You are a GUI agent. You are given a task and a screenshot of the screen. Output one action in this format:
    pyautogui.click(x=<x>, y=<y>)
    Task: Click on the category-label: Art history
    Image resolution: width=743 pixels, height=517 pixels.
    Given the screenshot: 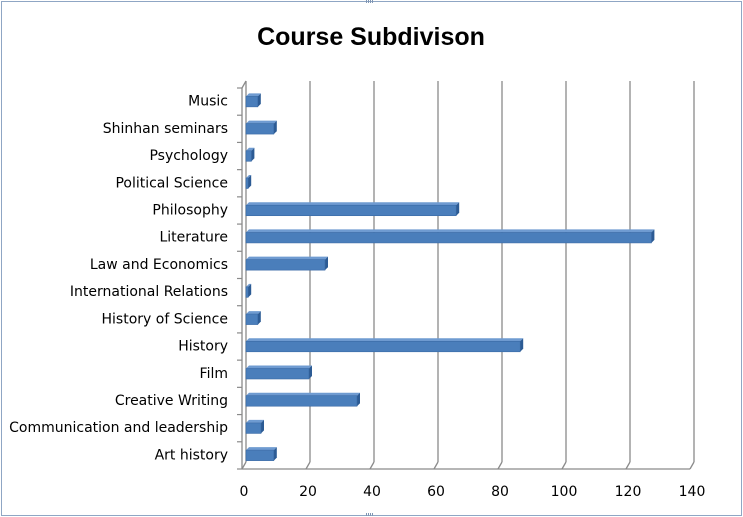 What is the action you would take?
    pyautogui.click(x=191, y=455)
    